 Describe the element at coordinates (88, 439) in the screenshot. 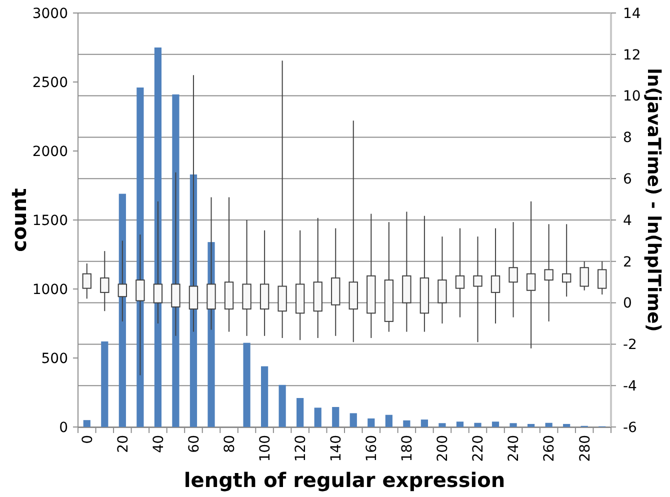

I see `x-tick-label: 0` at that location.